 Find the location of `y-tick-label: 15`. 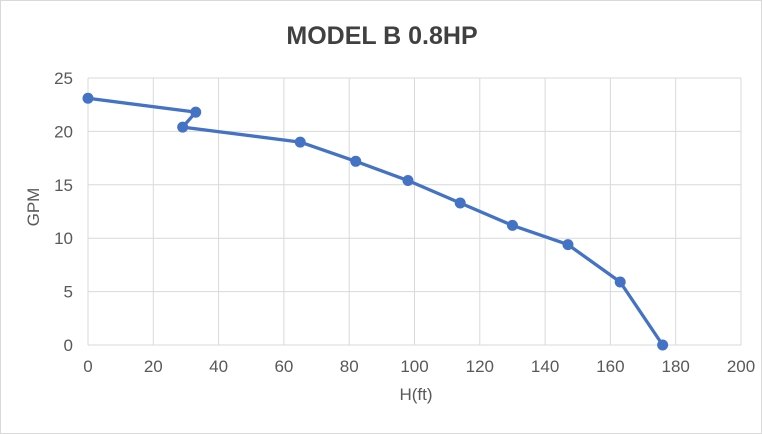

y-tick-label: 15 is located at coordinates (63, 185).